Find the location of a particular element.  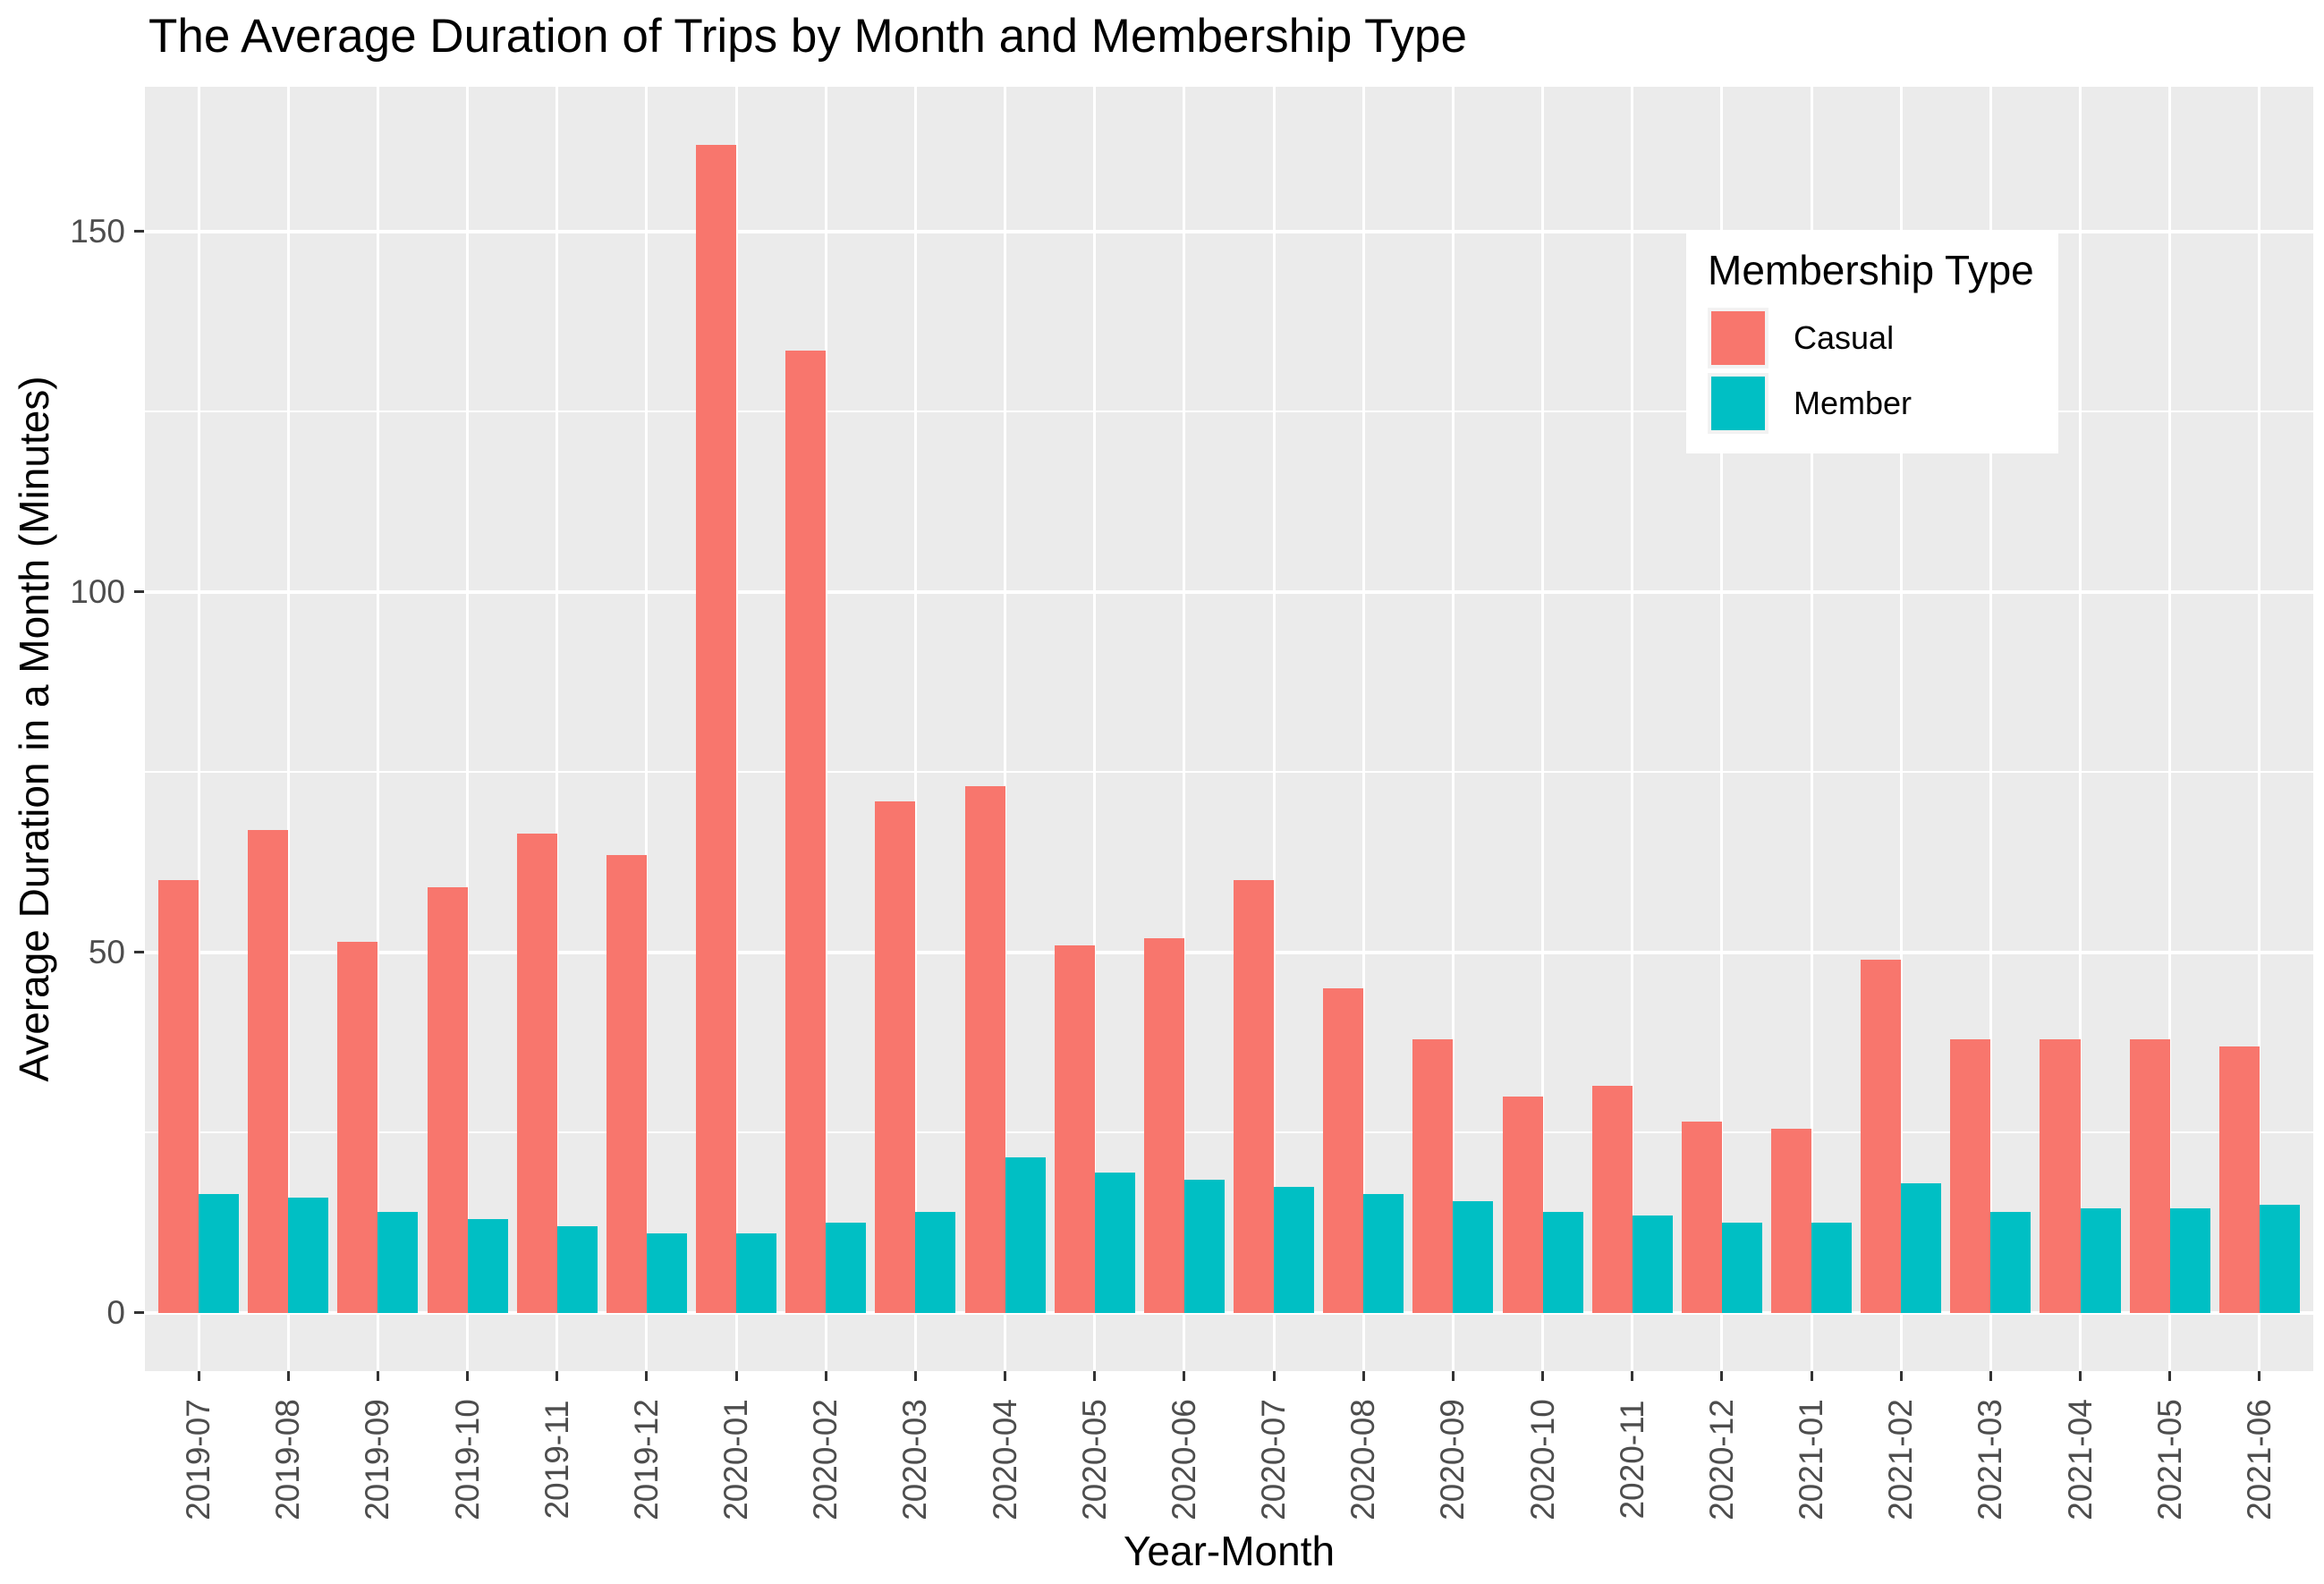

x-tick-label-2020-11: 2020-11 is located at coordinates (1632, 1460).